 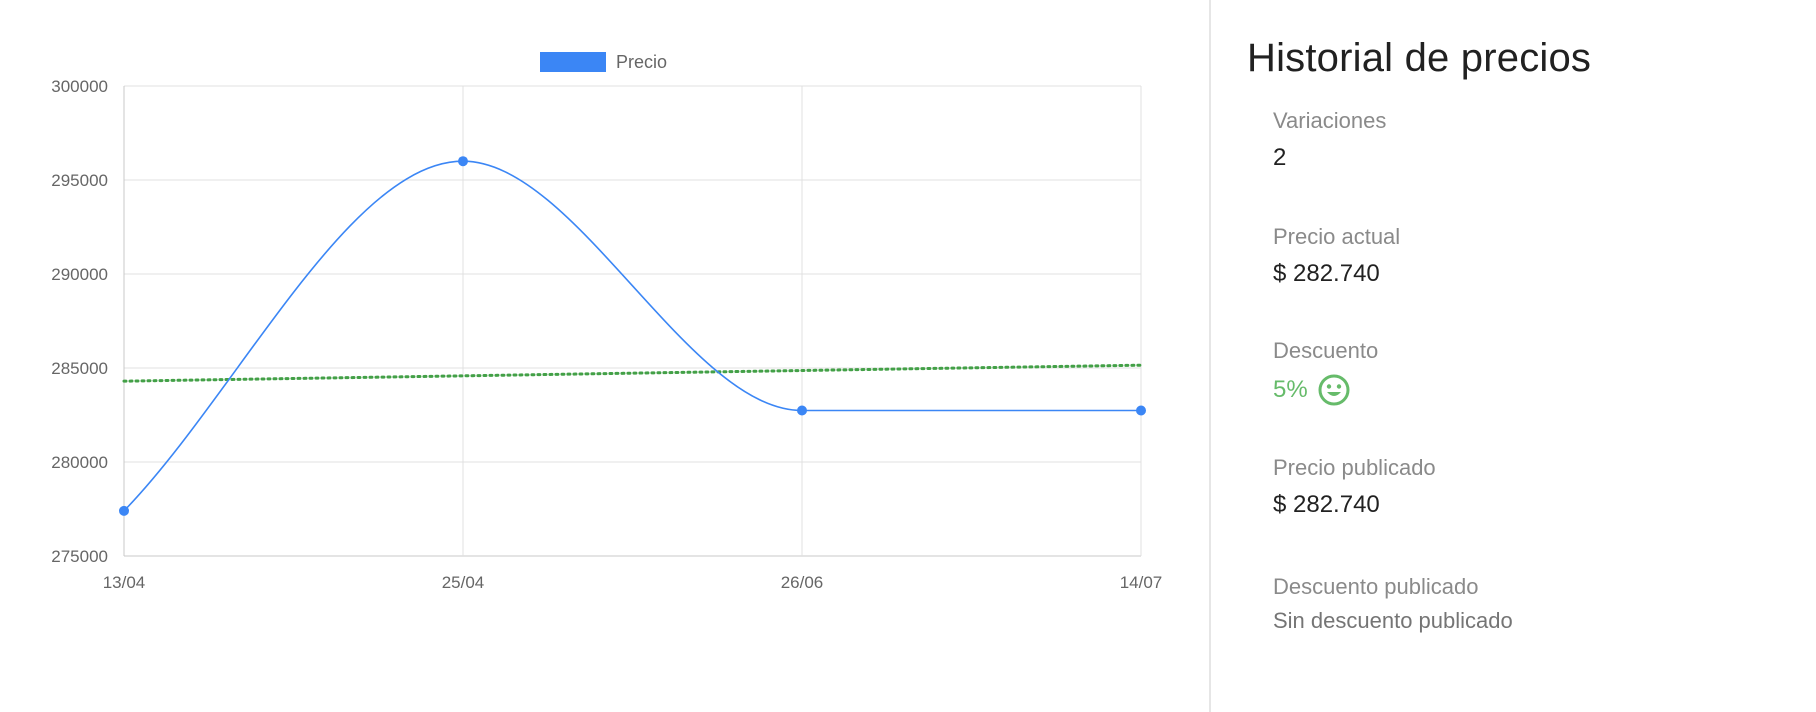 I want to click on trend-line, so click(x=632, y=373).